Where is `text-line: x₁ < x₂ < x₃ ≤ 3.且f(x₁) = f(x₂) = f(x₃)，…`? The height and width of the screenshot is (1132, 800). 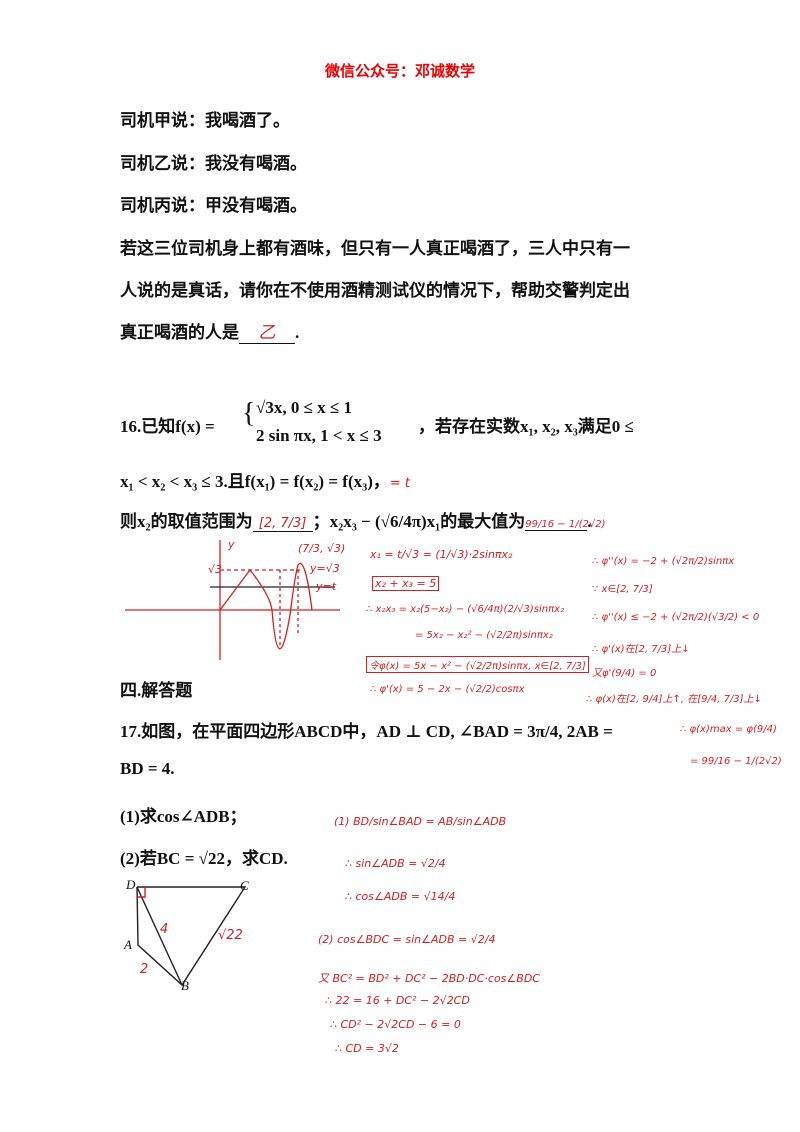 text-line: x₁ < x₂ < x₃ ≤ 3.且f(x₁) = f(x₂) = f(x₃)，… is located at coordinates (265, 479).